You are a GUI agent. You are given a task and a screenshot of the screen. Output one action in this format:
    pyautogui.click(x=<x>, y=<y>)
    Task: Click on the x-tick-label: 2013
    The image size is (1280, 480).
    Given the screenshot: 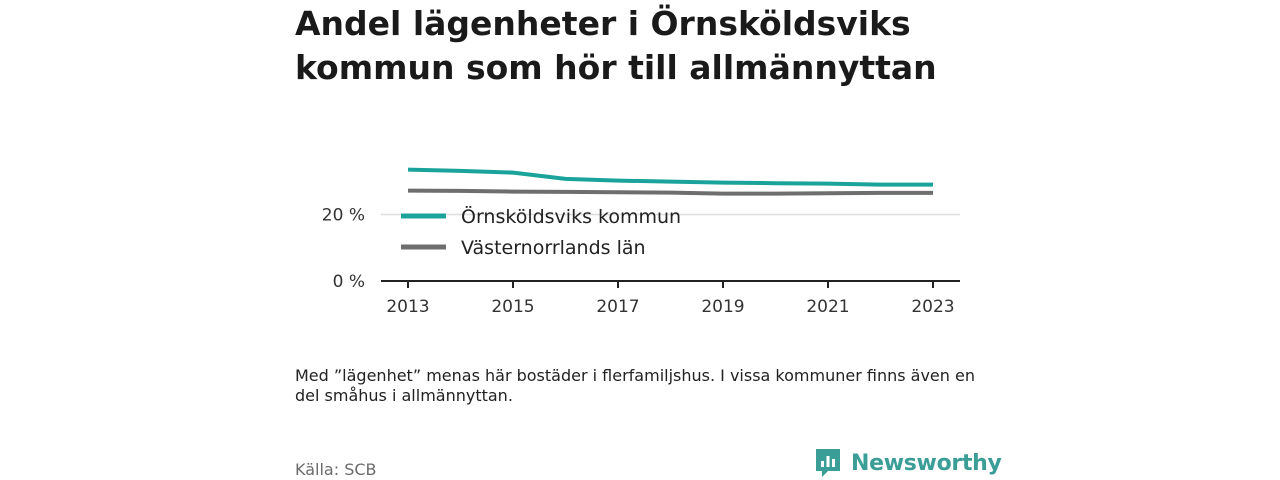 What is the action you would take?
    pyautogui.click(x=407, y=307)
    